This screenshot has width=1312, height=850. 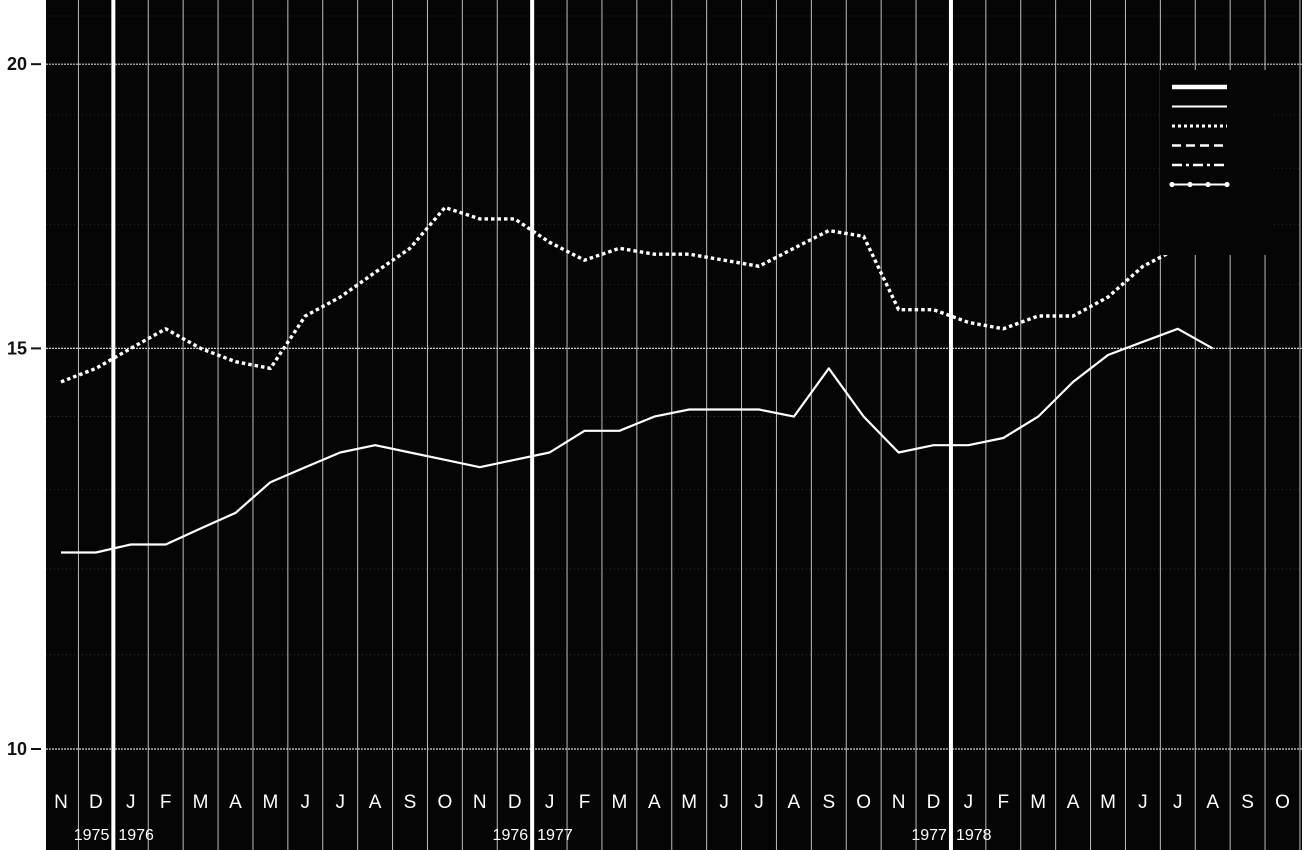 What do you see at coordinates (17, 64) in the screenshot?
I see `y-tick-label: 20` at bounding box center [17, 64].